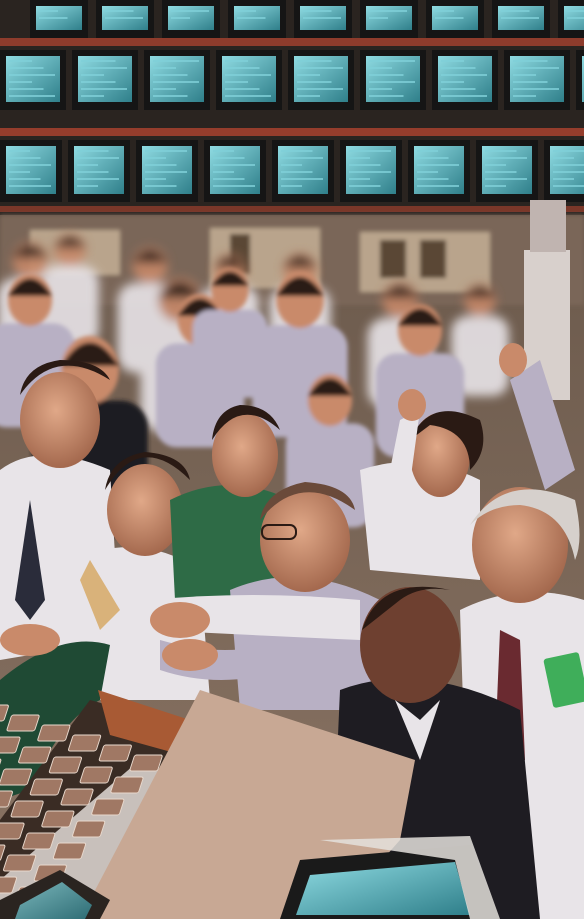 This screenshot has height=919, width=584. Describe the element at coordinates (537, 416) in the screenshot. I see `trader-arm-right` at that location.